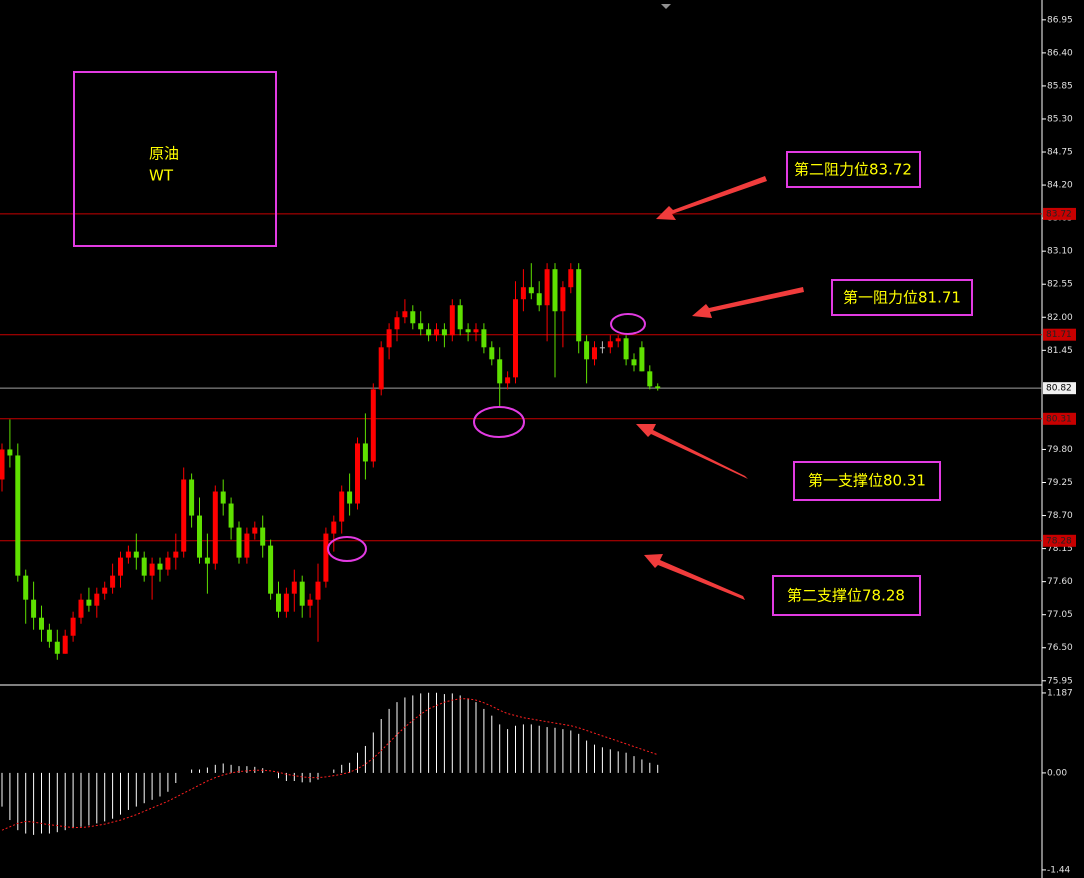  Describe the element at coordinates (1060, 582) in the screenshot. I see `y-tick-label: 77.60` at that location.